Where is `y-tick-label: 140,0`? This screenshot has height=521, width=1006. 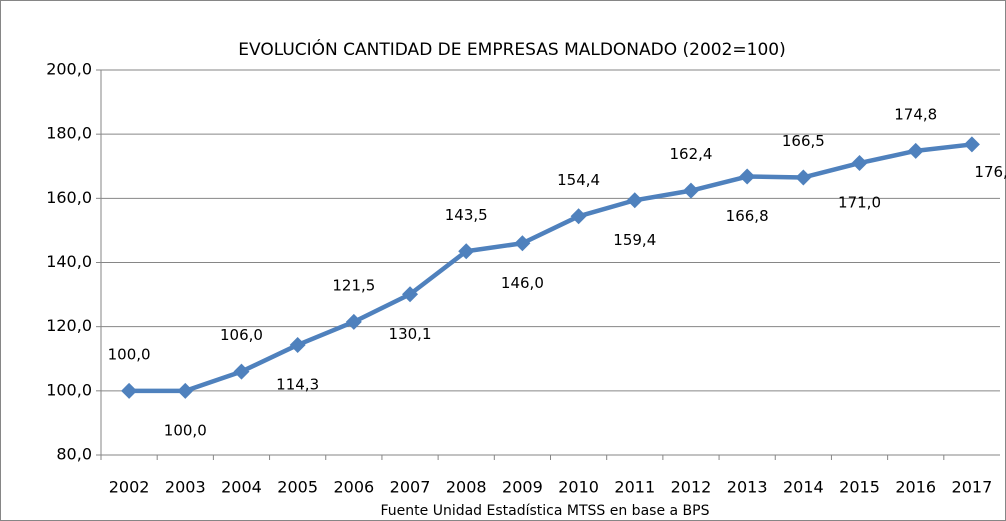
y-tick-label: 140,0 is located at coordinates (69, 261).